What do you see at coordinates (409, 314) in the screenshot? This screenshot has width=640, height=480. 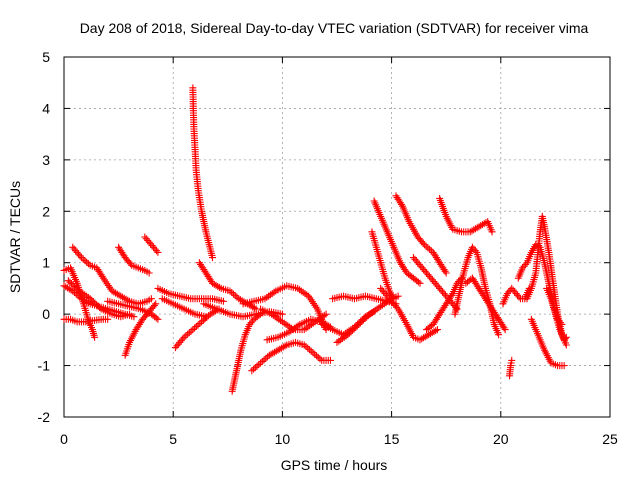 I see `series-arc-z` at bounding box center [409, 314].